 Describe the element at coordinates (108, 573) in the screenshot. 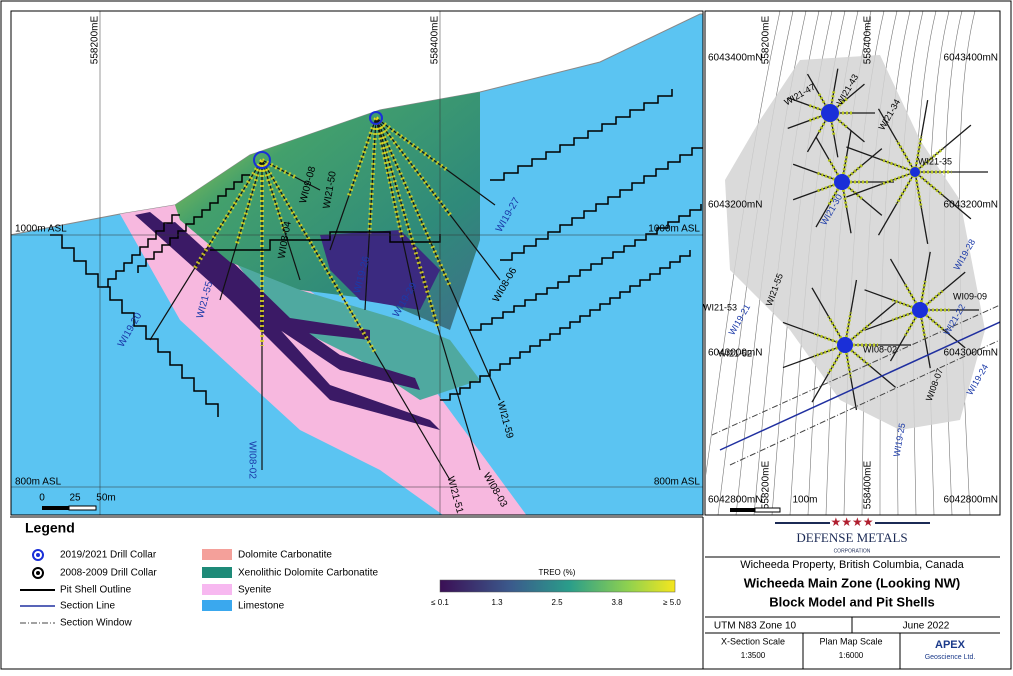

I see `legend-label: 2008-2009 Drill Collar` at that location.